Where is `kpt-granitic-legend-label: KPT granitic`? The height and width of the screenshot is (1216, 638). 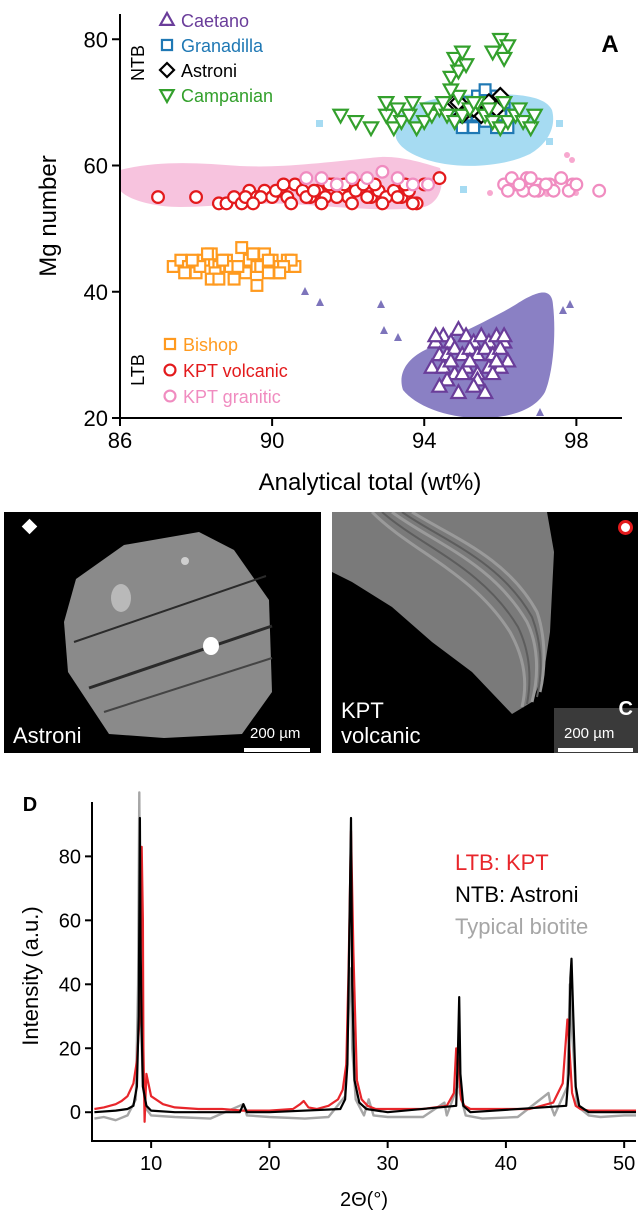
kpt-granitic-legend-label: KPT granitic is located at coordinates (232, 397).